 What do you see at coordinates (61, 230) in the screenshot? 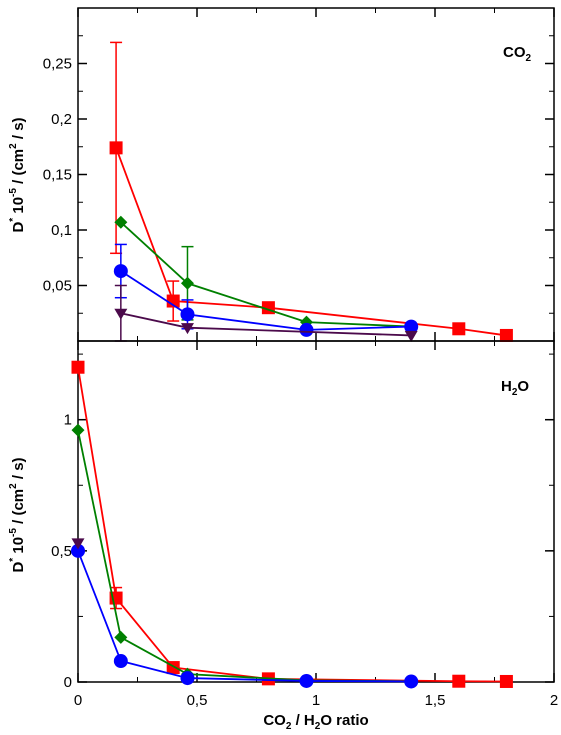
I see `ytick-label: 0,1` at bounding box center [61, 230].